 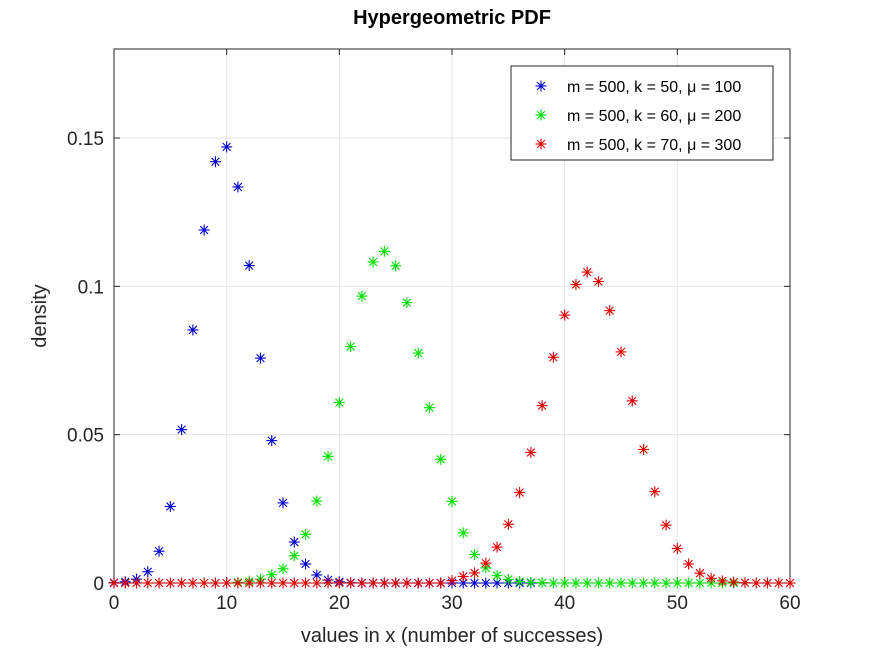 What do you see at coordinates (40, 315) in the screenshot?
I see `y-axis-label: density` at bounding box center [40, 315].